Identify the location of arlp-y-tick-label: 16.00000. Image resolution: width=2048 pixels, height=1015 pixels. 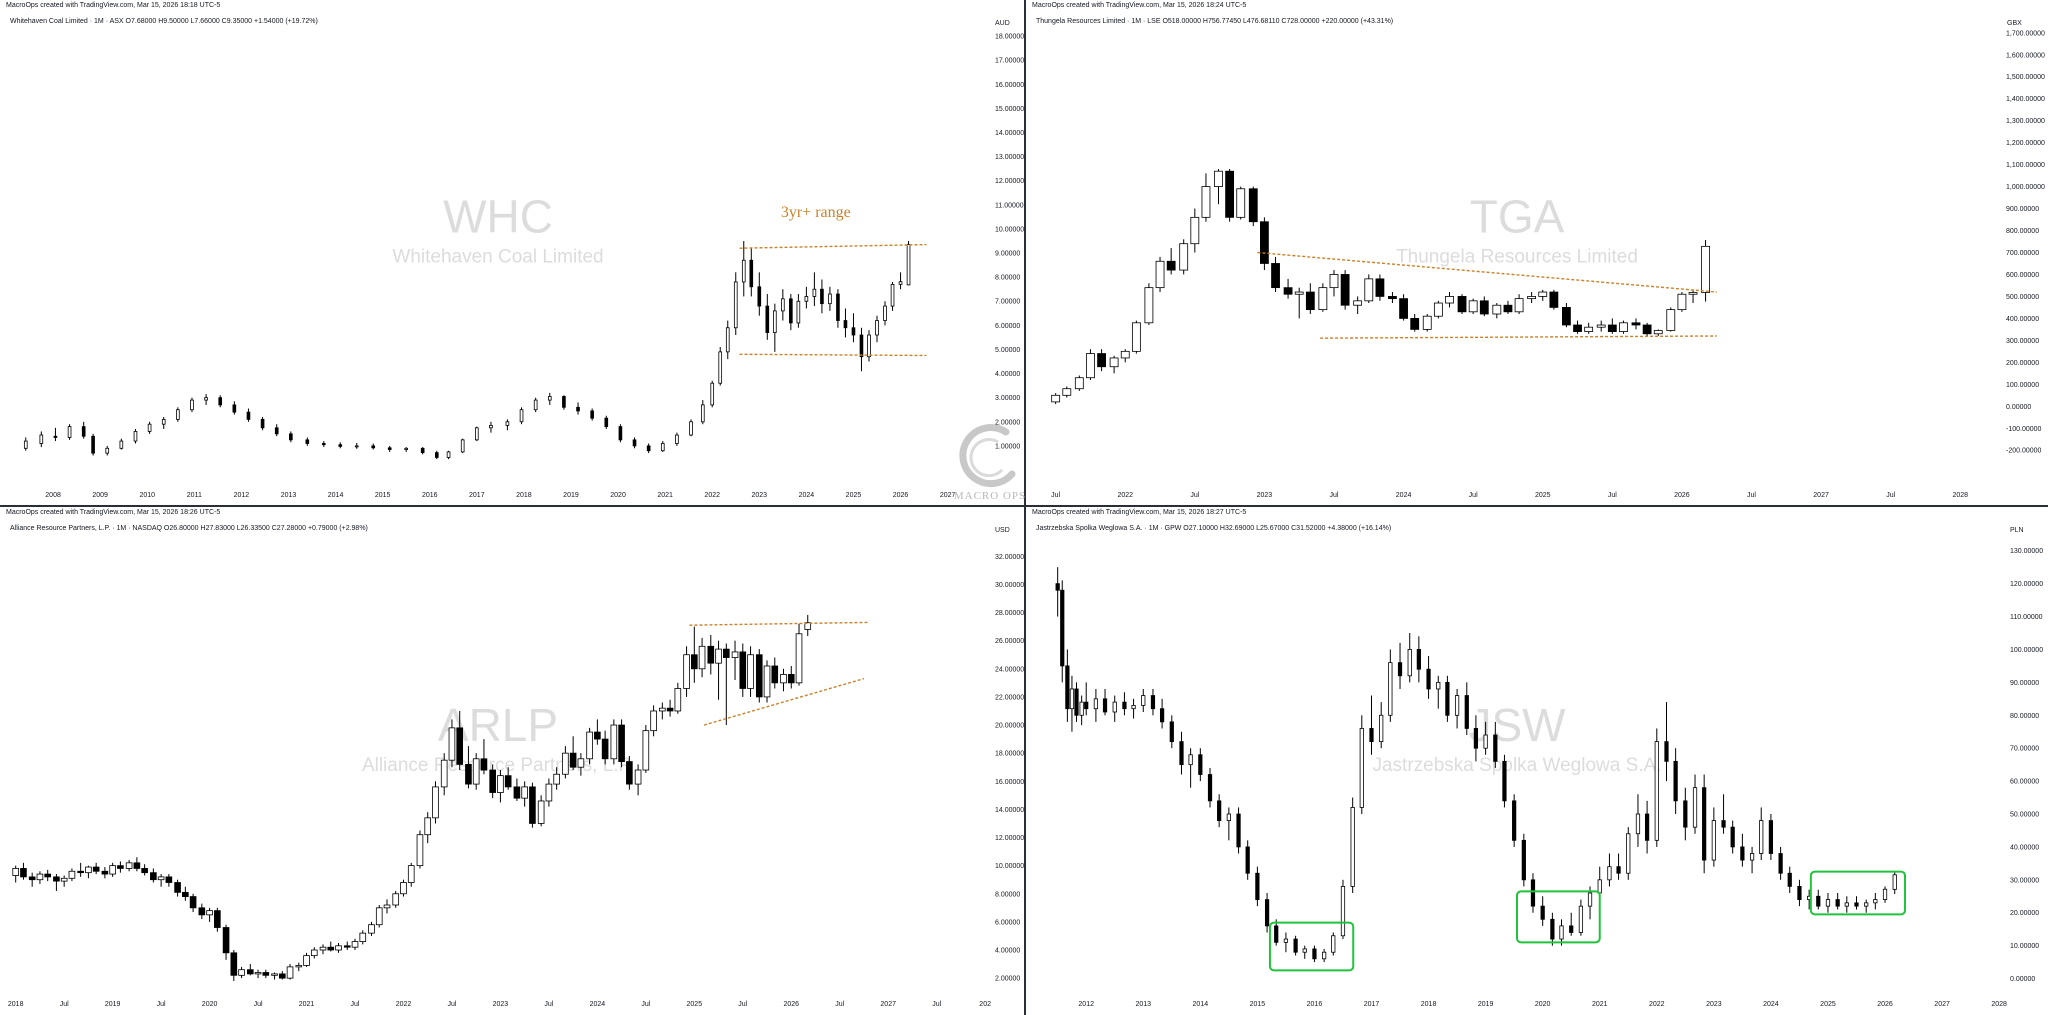
(1009, 782).